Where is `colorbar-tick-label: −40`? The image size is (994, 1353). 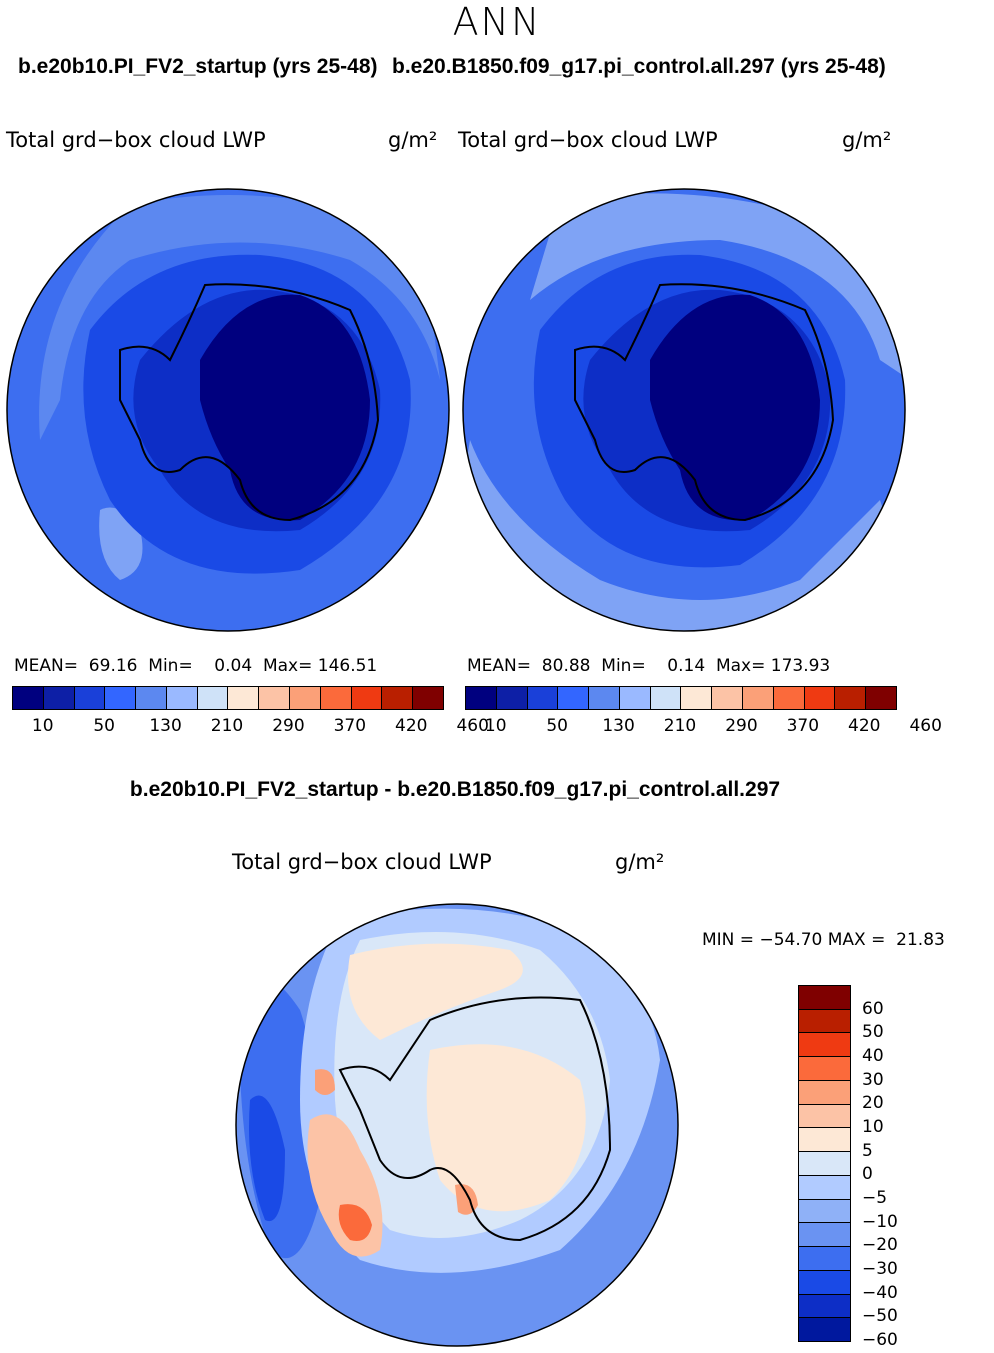
colorbar-tick-label: −40 is located at coordinates (880, 1292).